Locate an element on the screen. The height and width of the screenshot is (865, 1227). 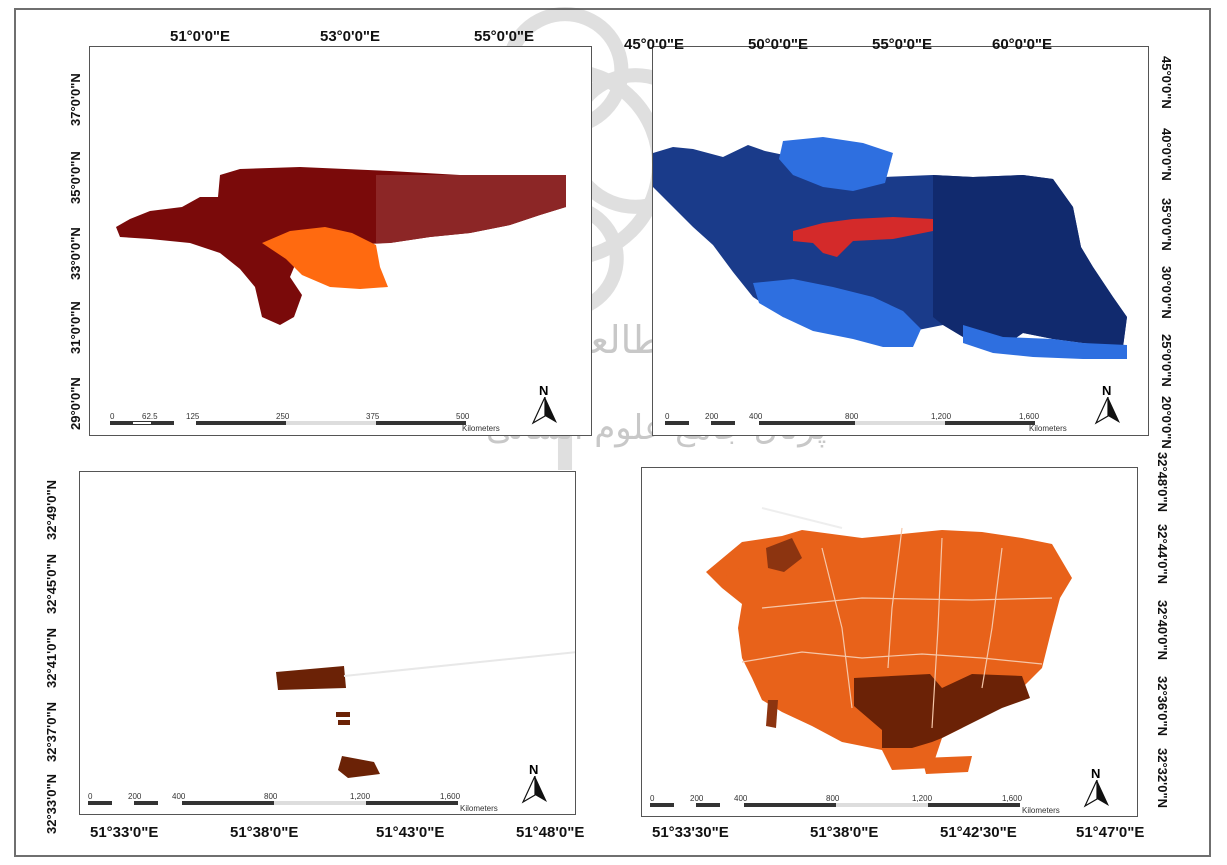
br-right-tick-2: 32°40'0"N is located at coordinates (1162, 630).